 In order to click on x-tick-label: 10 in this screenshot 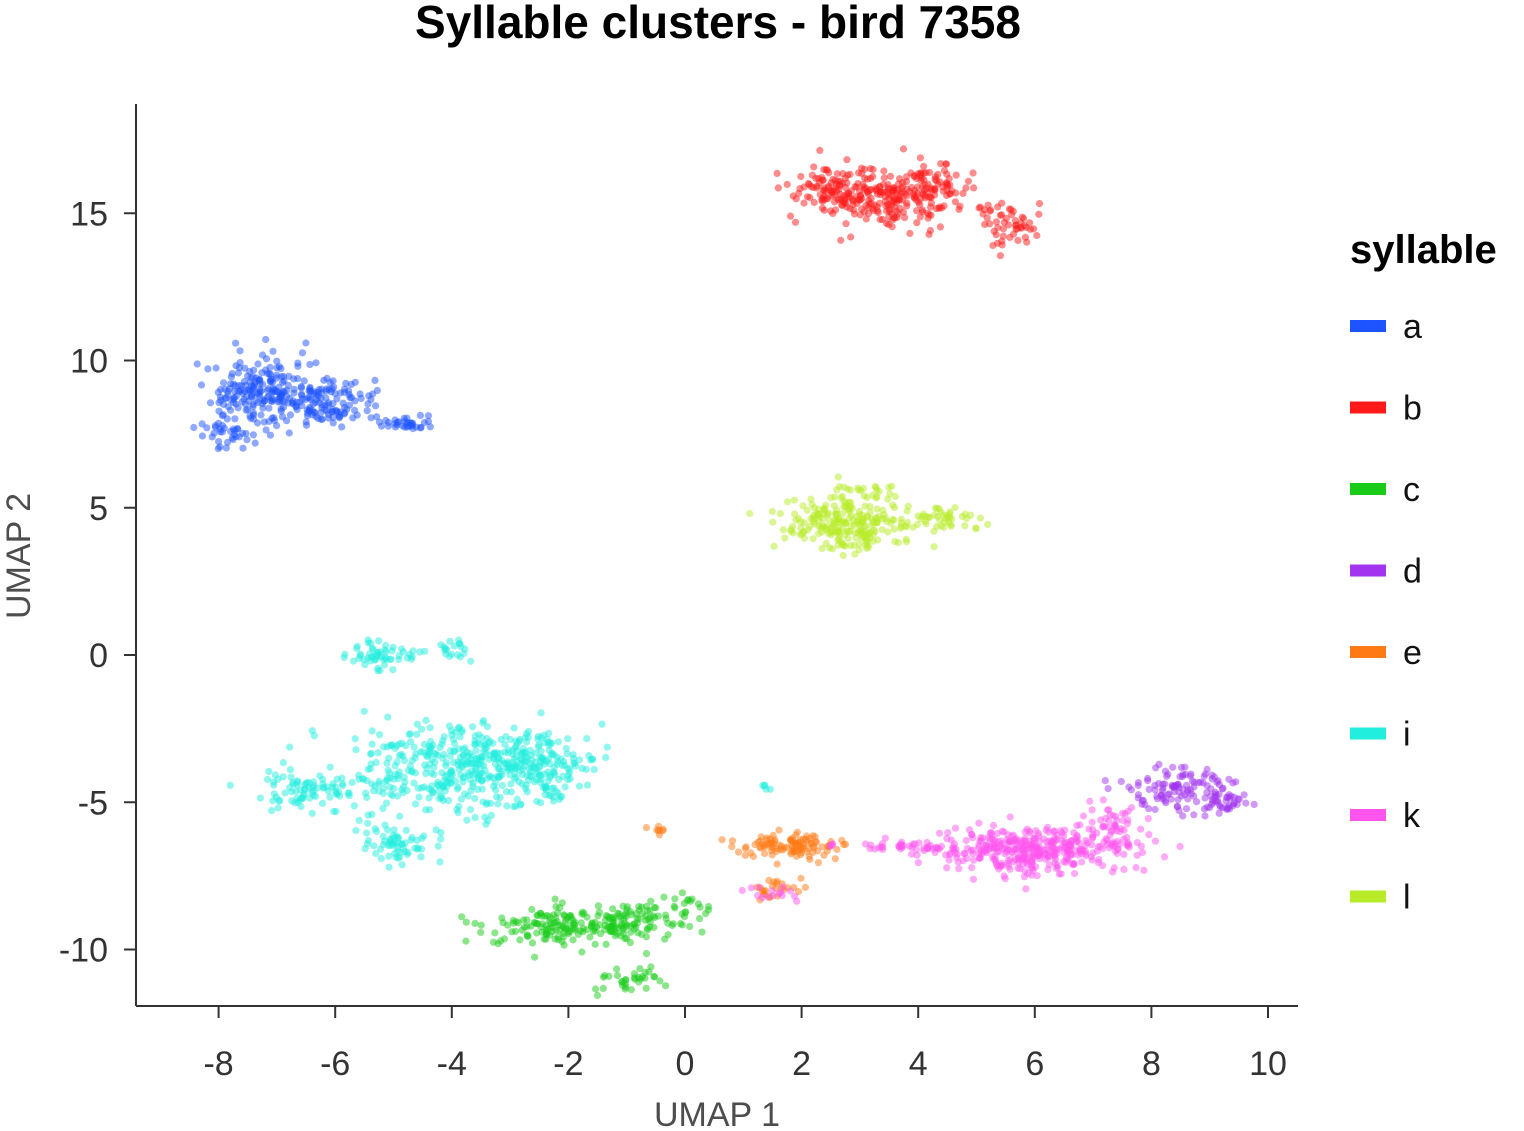, I will do `click(1268, 1064)`.